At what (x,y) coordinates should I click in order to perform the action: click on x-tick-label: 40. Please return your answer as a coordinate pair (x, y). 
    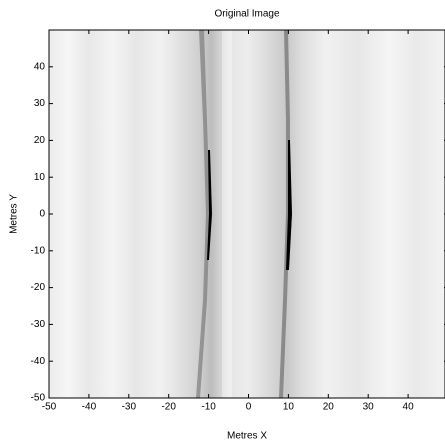
    Looking at the image, I should click on (409, 407).